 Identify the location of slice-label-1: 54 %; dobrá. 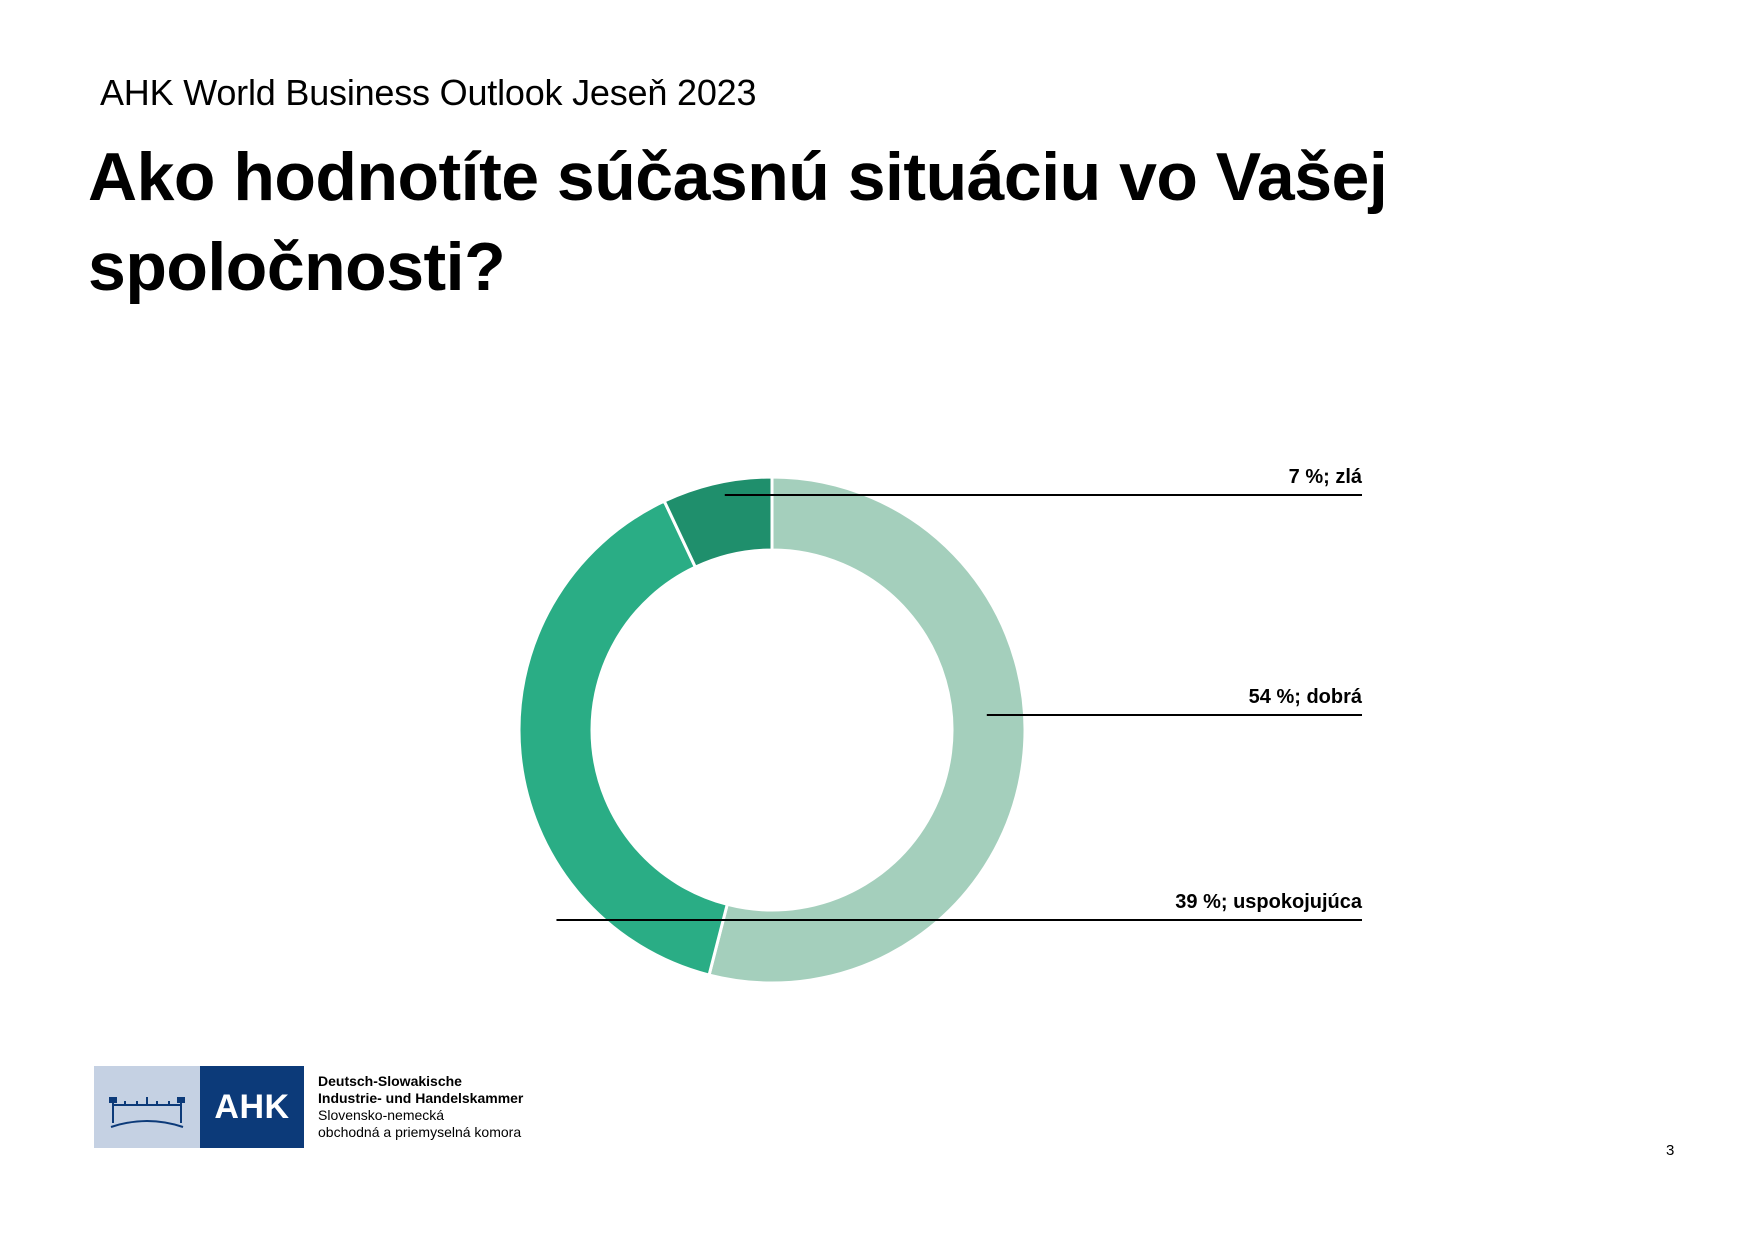
(1306, 697).